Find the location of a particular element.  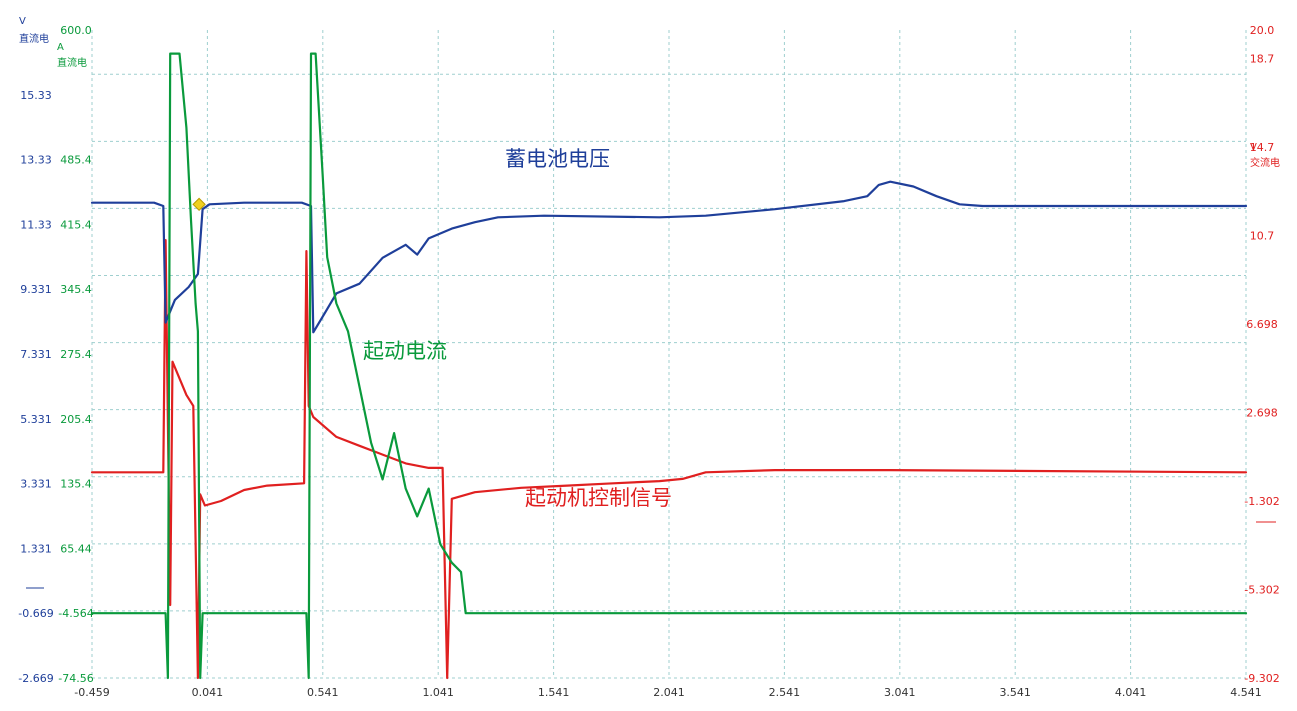

x-tick-label: 4.041 is located at coordinates (1131, 692).